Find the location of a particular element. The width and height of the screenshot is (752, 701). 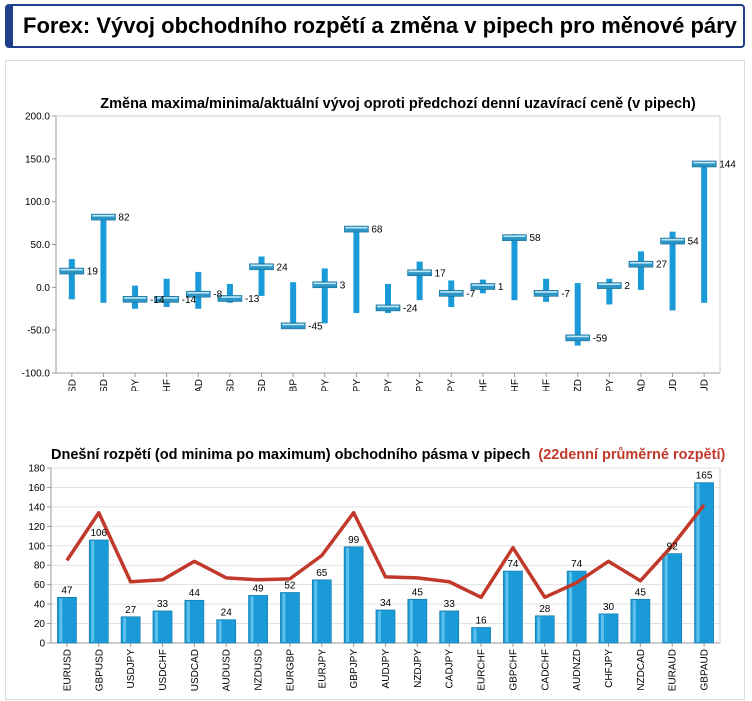

chart1-x-tick-label: GBPJPY is located at coordinates (357, 385).